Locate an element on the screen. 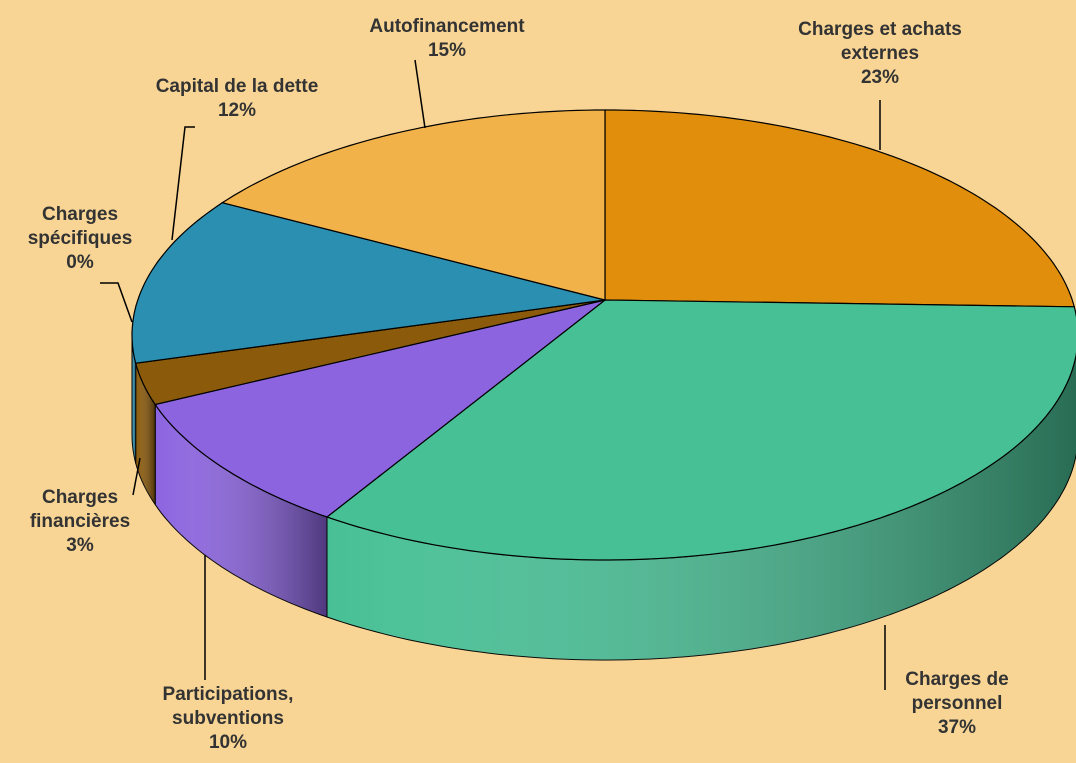 The image size is (1076, 763). value-label: 37% is located at coordinates (957, 727).